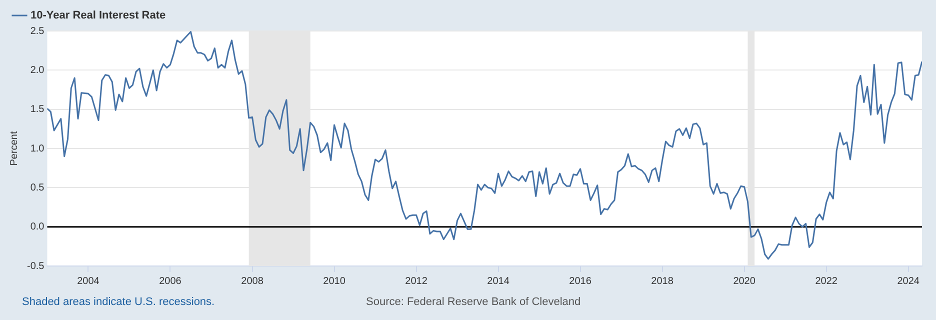  What do you see at coordinates (473, 302) in the screenshot?
I see `source-note: Source: Federal Reserve Bank of Cleveland` at bounding box center [473, 302].